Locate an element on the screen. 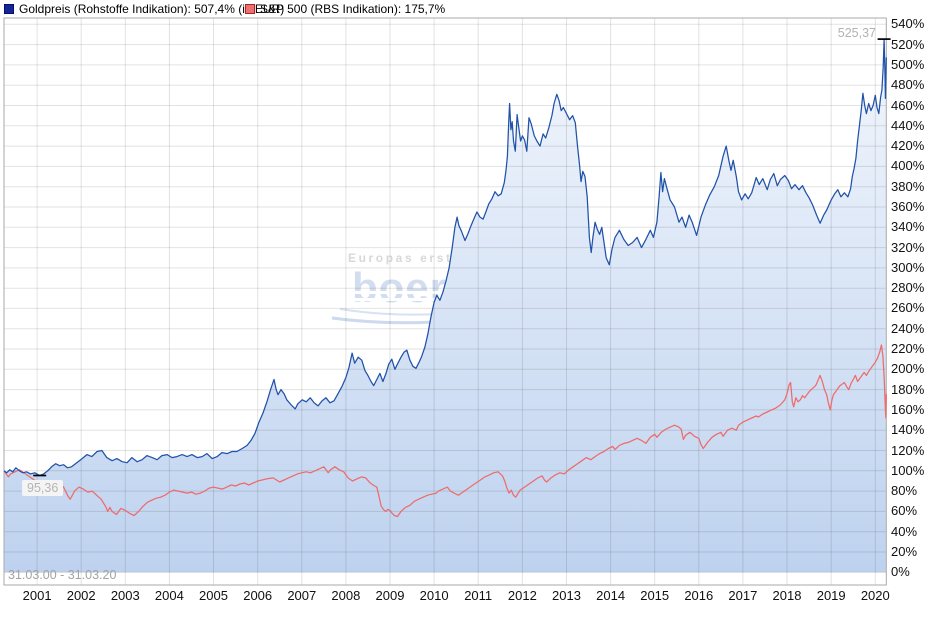 This screenshot has width=932, height=621. y-axis-tick-320: 320% is located at coordinates (908, 247).